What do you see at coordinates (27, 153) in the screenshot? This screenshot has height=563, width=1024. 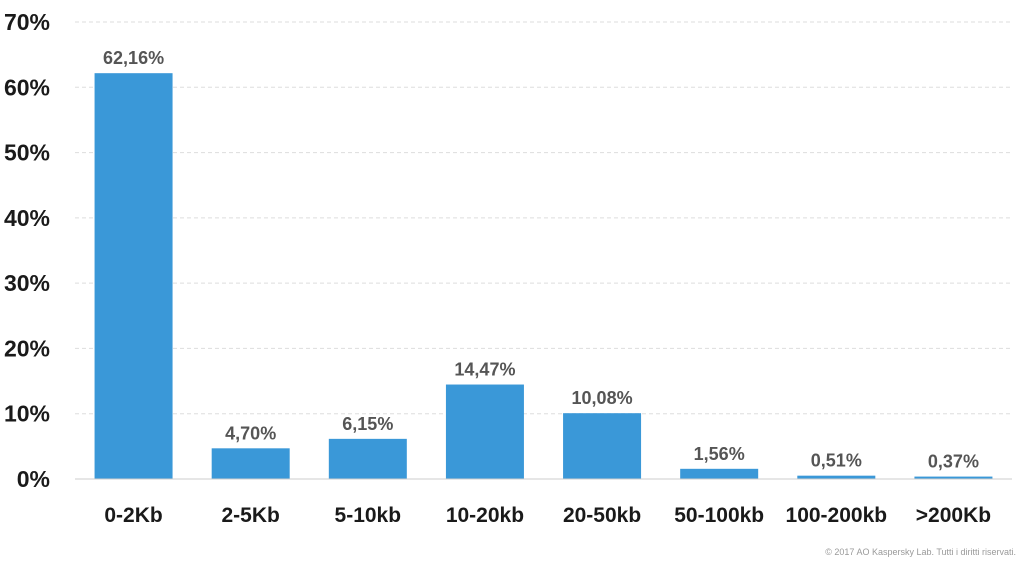 I see `y-tick-label: 50%` at bounding box center [27, 153].